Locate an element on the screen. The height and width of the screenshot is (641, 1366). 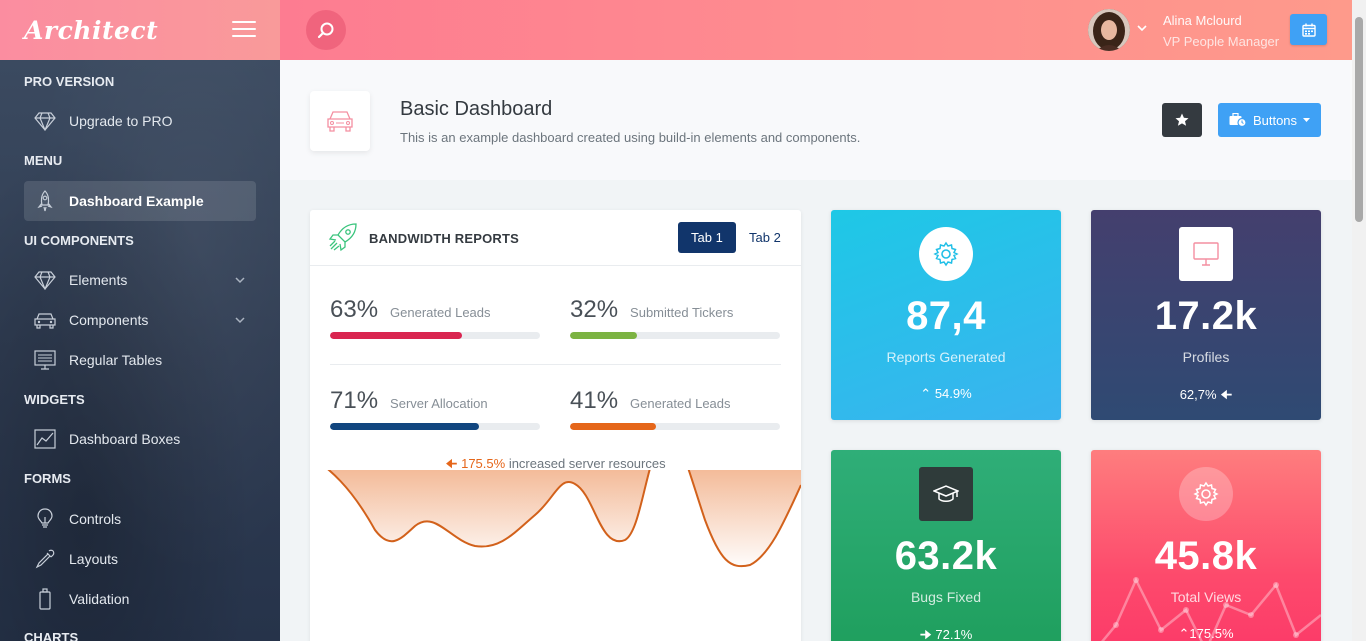
stat-value: 17.2k is located at coordinates (1206, 316).